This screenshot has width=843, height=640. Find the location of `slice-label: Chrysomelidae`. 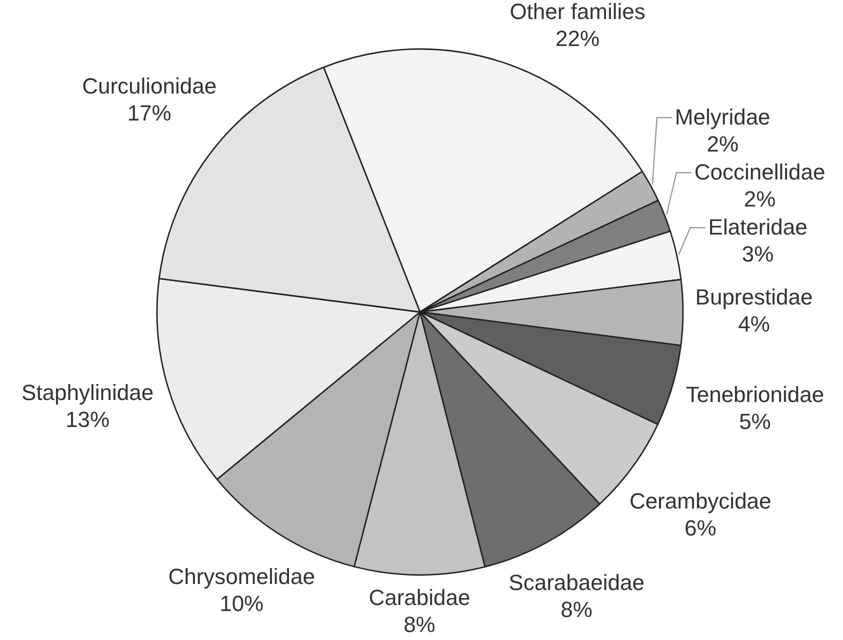

slice-label: Chrysomelidae is located at coordinates (241, 577).